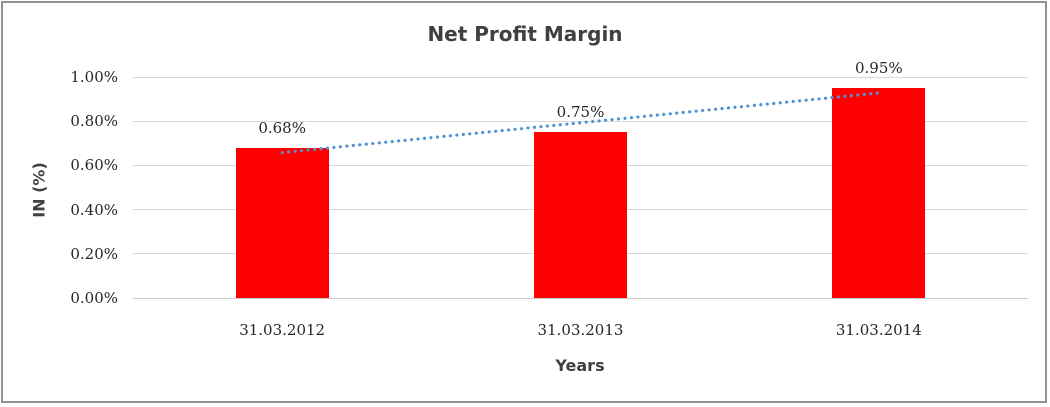  I want to click on bar-data-label: 0.68%, so click(282, 127).